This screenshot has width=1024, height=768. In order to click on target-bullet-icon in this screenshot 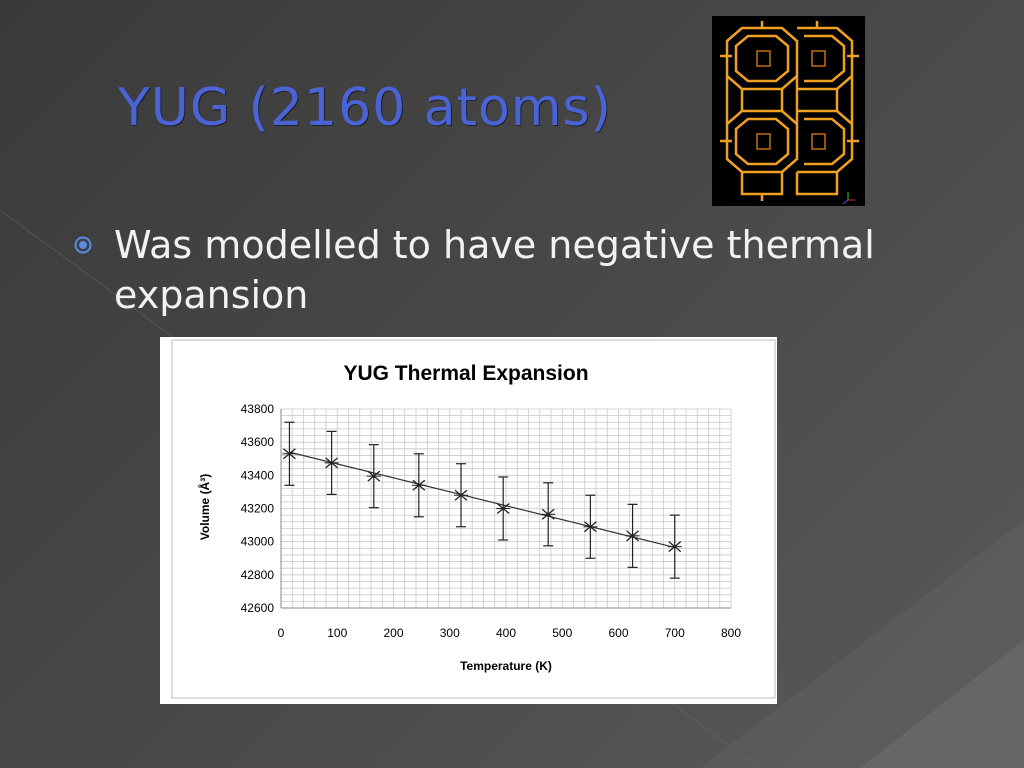, I will do `click(83, 245)`.